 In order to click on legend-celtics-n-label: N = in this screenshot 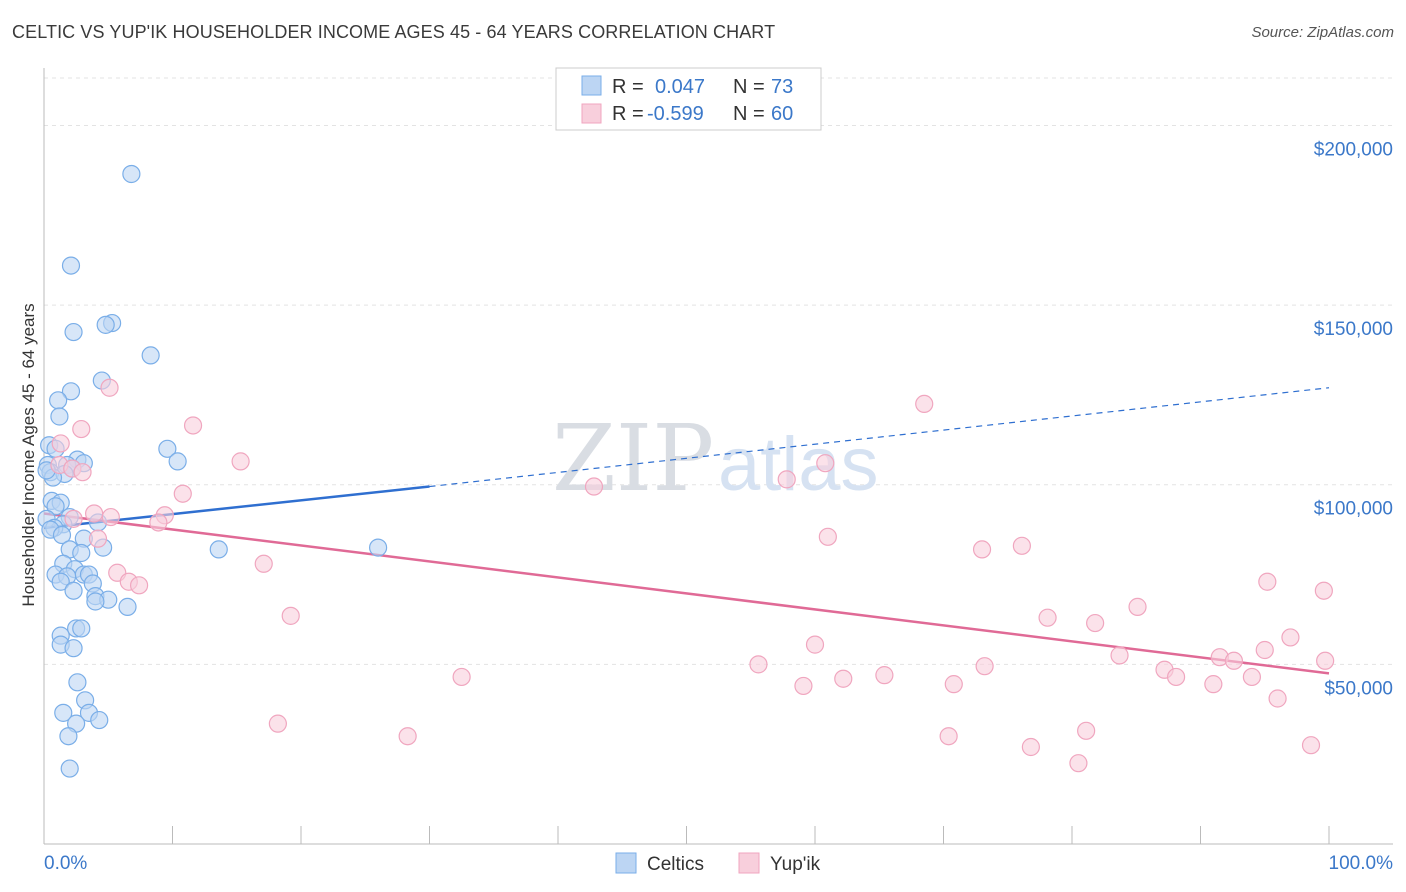, I will do `click(749, 87)`.